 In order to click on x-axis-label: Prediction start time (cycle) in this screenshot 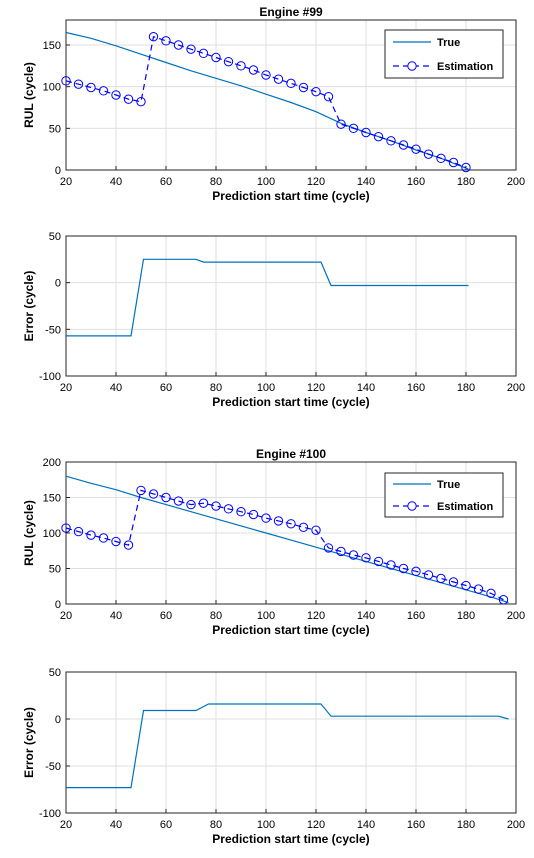, I will do `click(290, 839)`.